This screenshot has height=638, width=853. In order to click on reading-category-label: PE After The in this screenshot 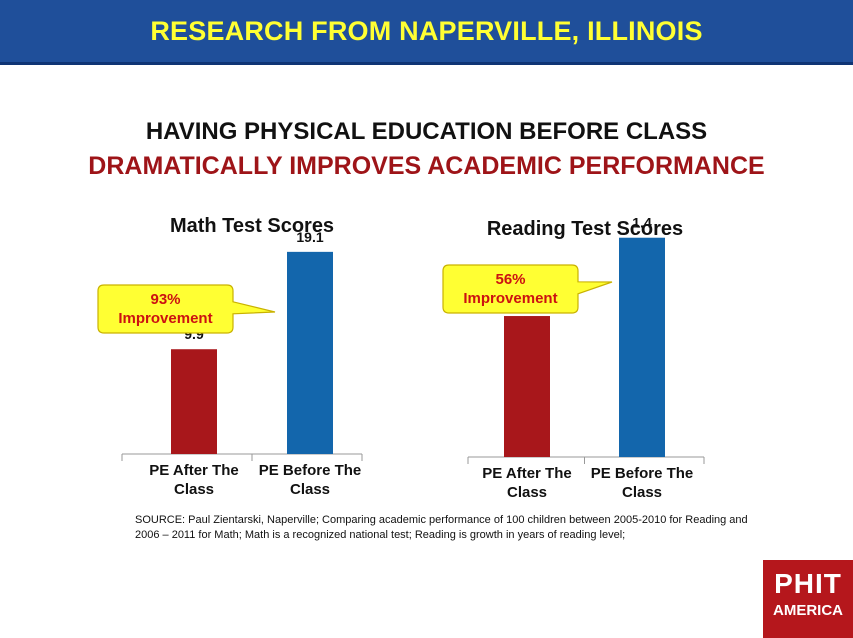, I will do `click(526, 473)`.